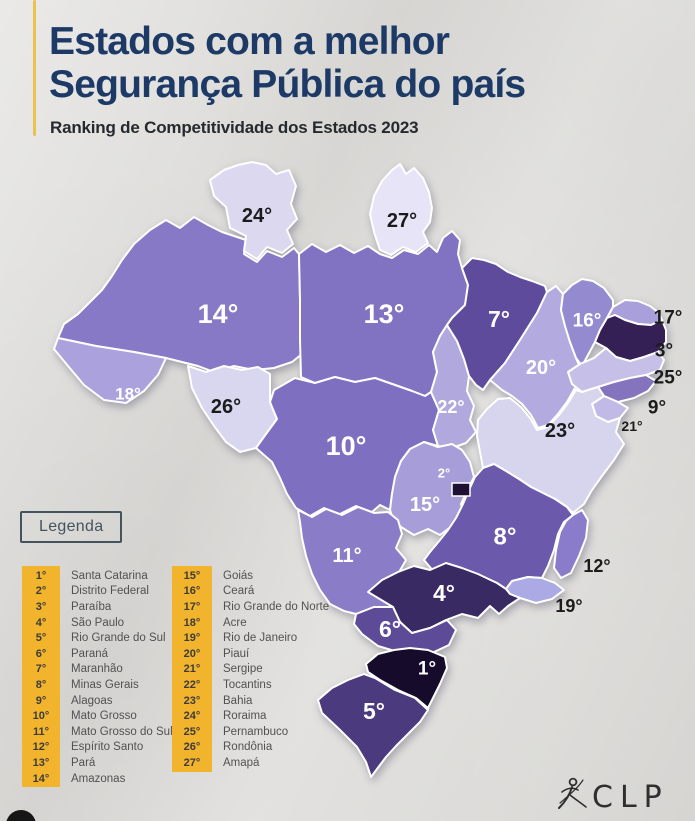 This screenshot has height=821, width=695. Describe the element at coordinates (192, 638) in the screenshot. I see `legend-item-rank: 19°` at that location.